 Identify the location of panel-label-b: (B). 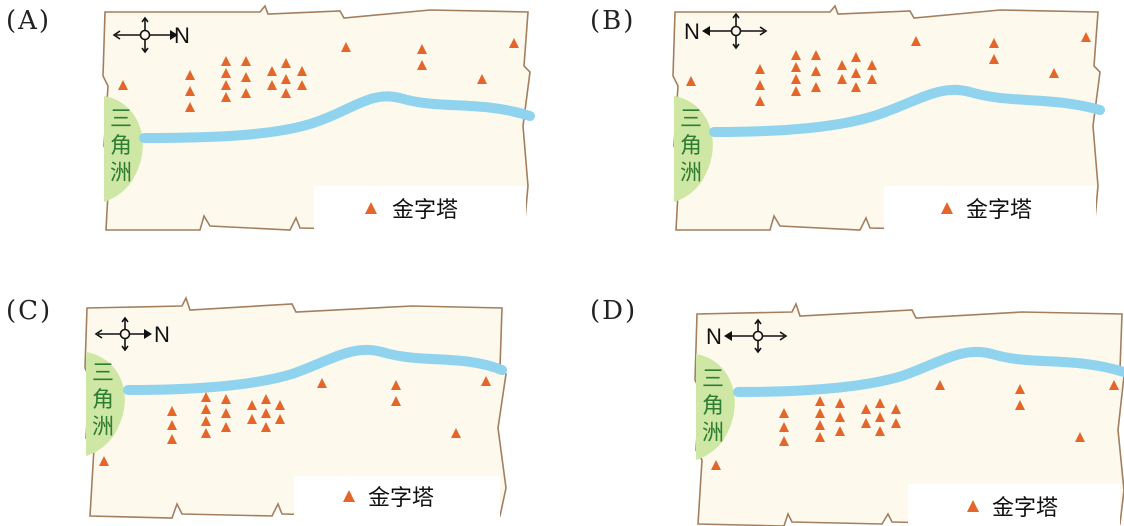
(613, 21).